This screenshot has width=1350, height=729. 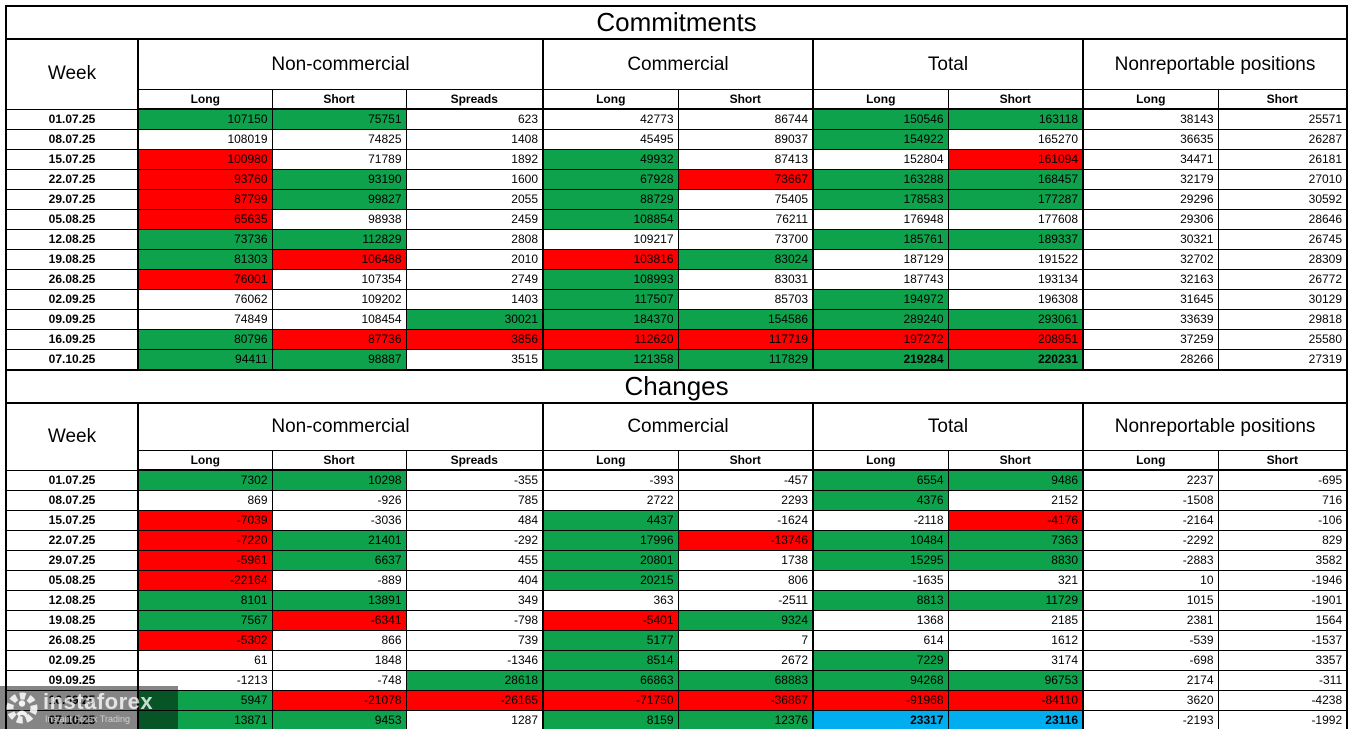 I want to click on week-cell: 05.08.25, so click(x=72, y=219).